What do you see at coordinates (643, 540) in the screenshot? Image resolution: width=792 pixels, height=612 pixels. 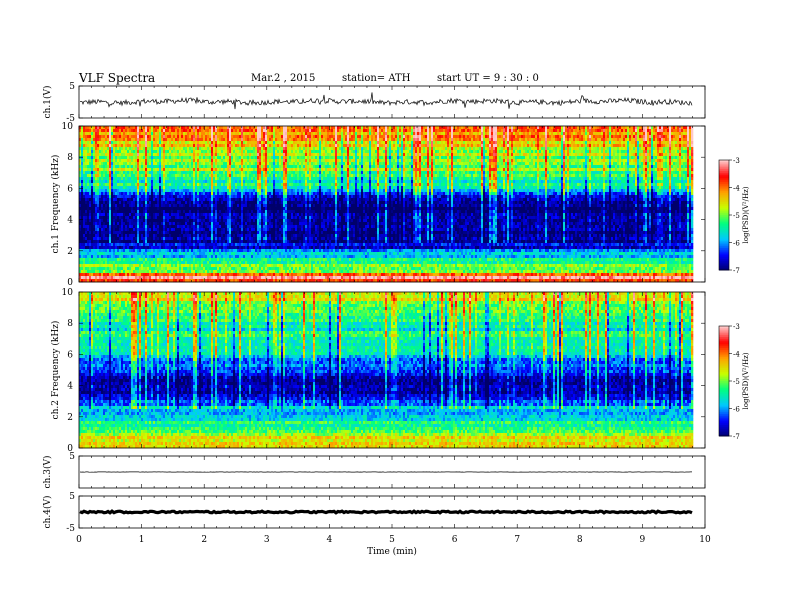 I see `x-tick-label: 9` at bounding box center [643, 540].